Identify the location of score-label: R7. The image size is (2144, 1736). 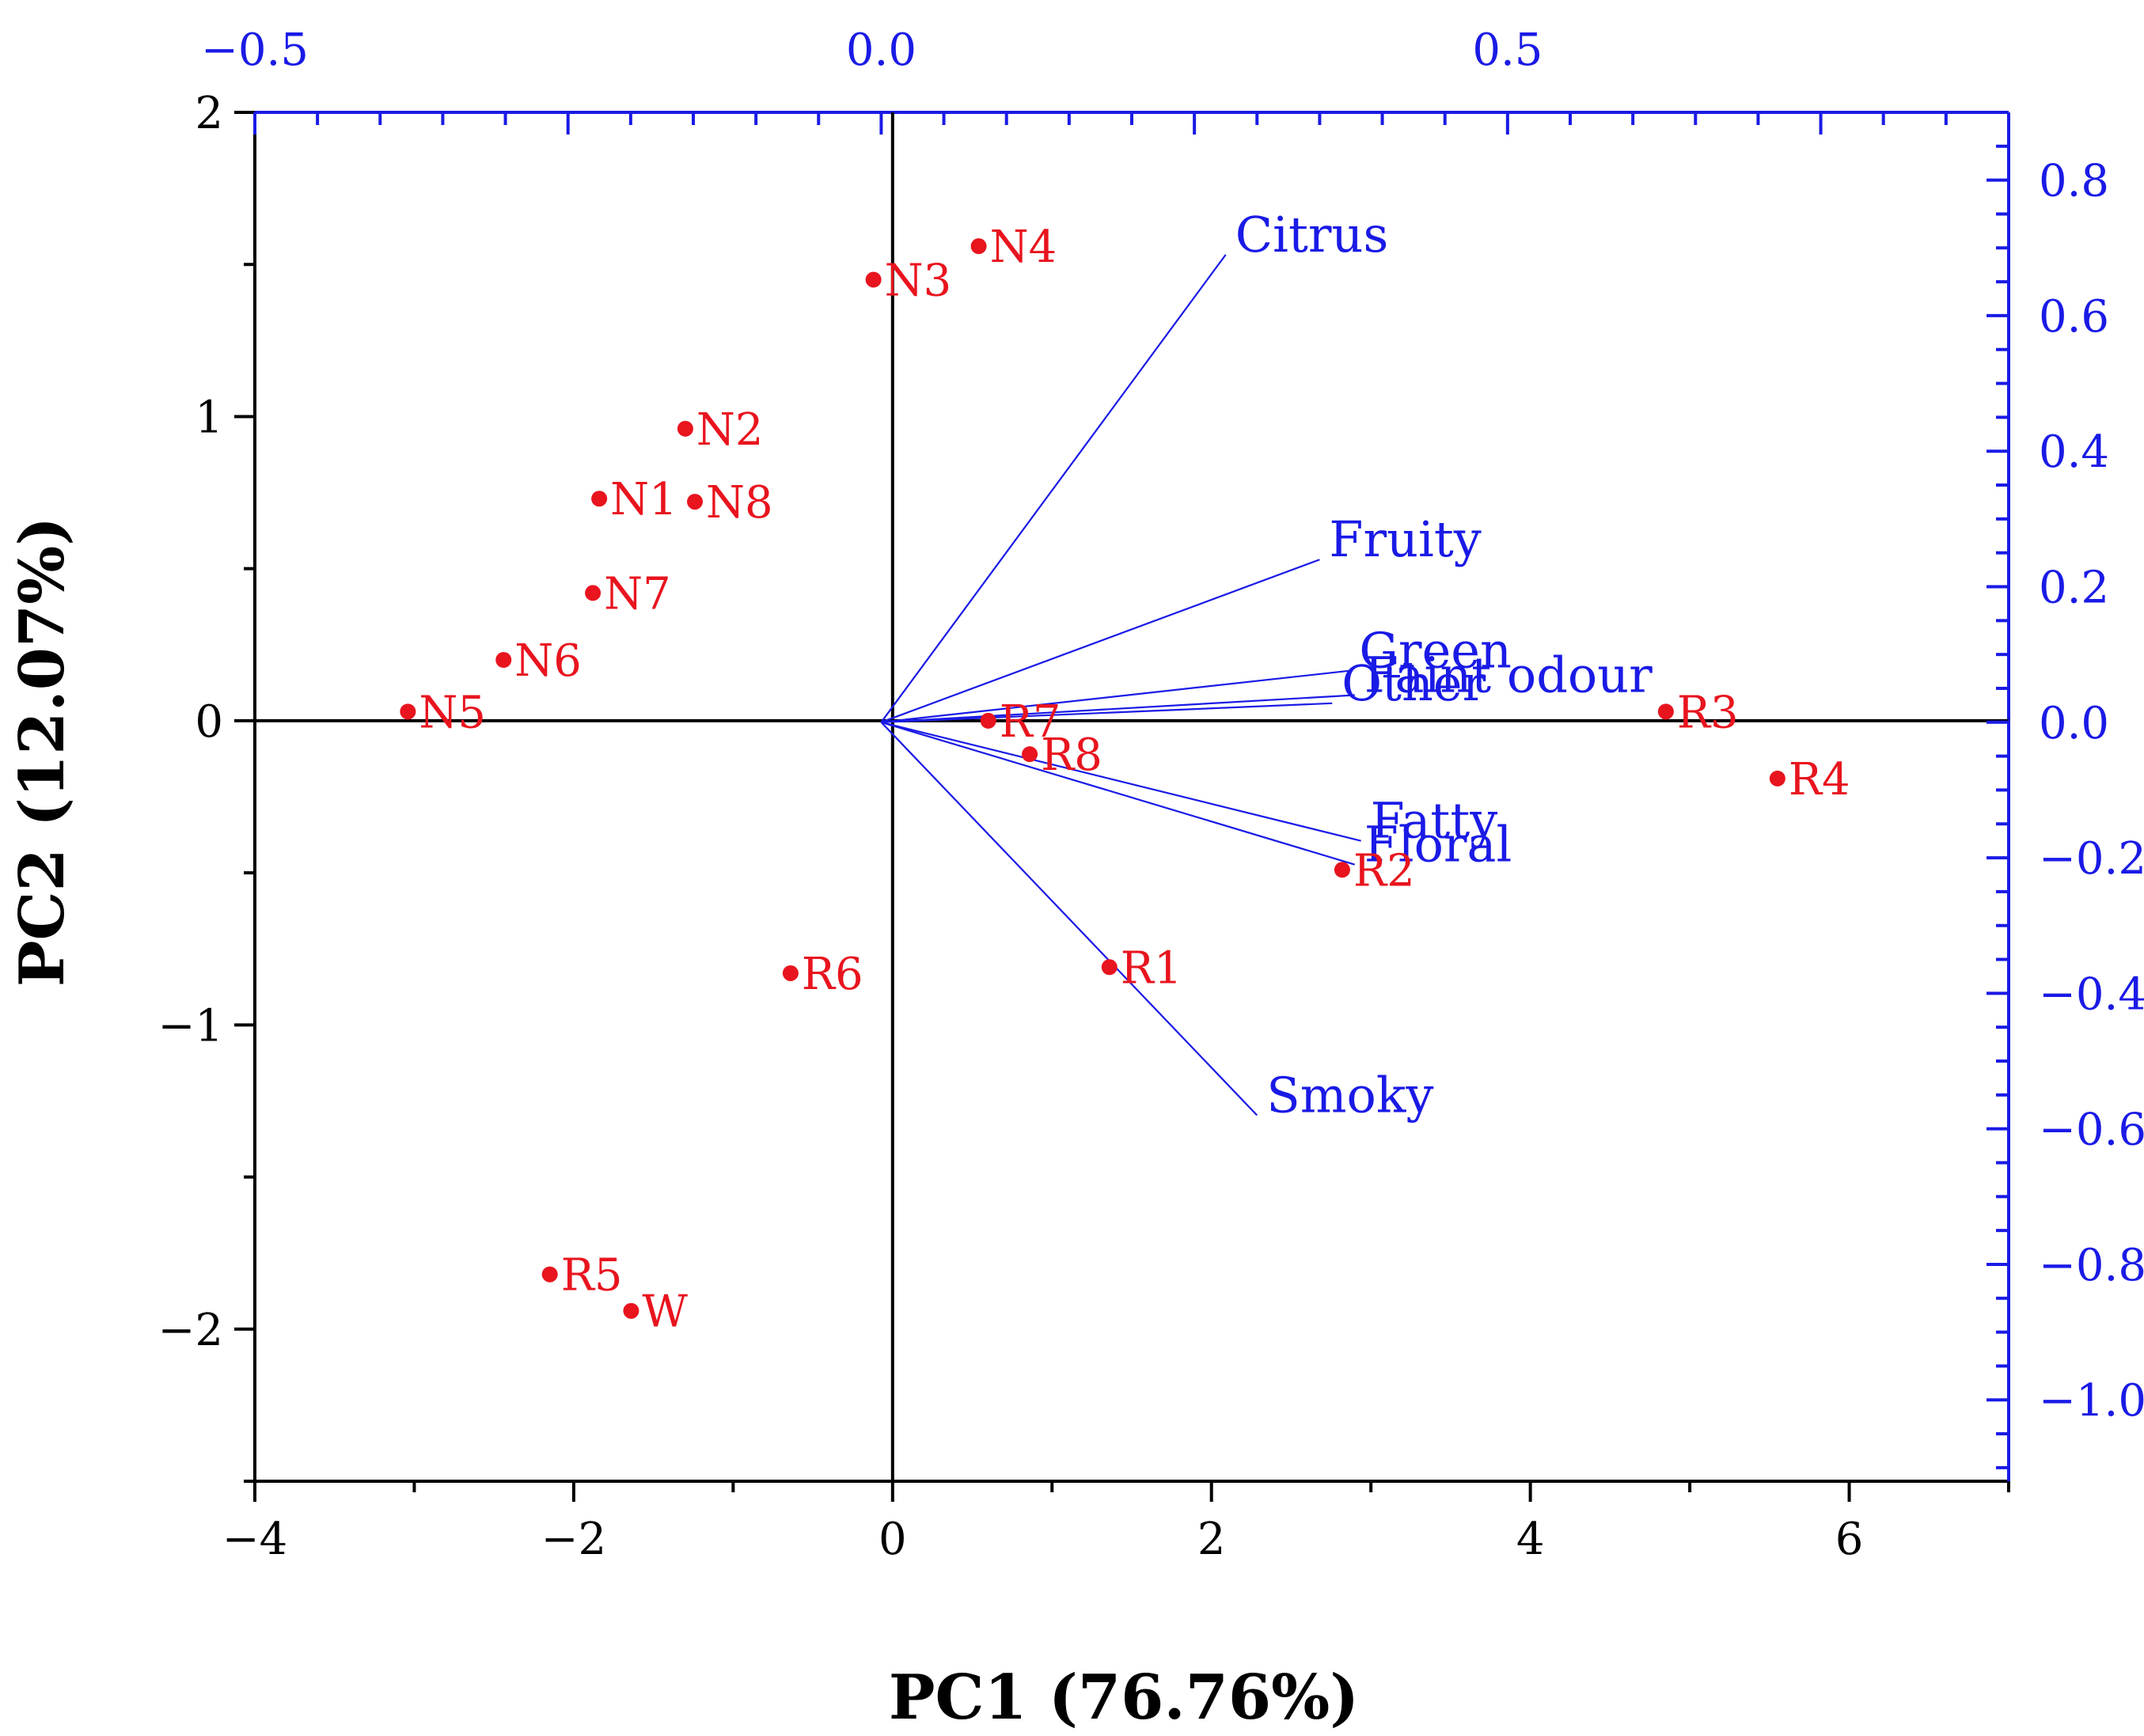
(1030, 722).